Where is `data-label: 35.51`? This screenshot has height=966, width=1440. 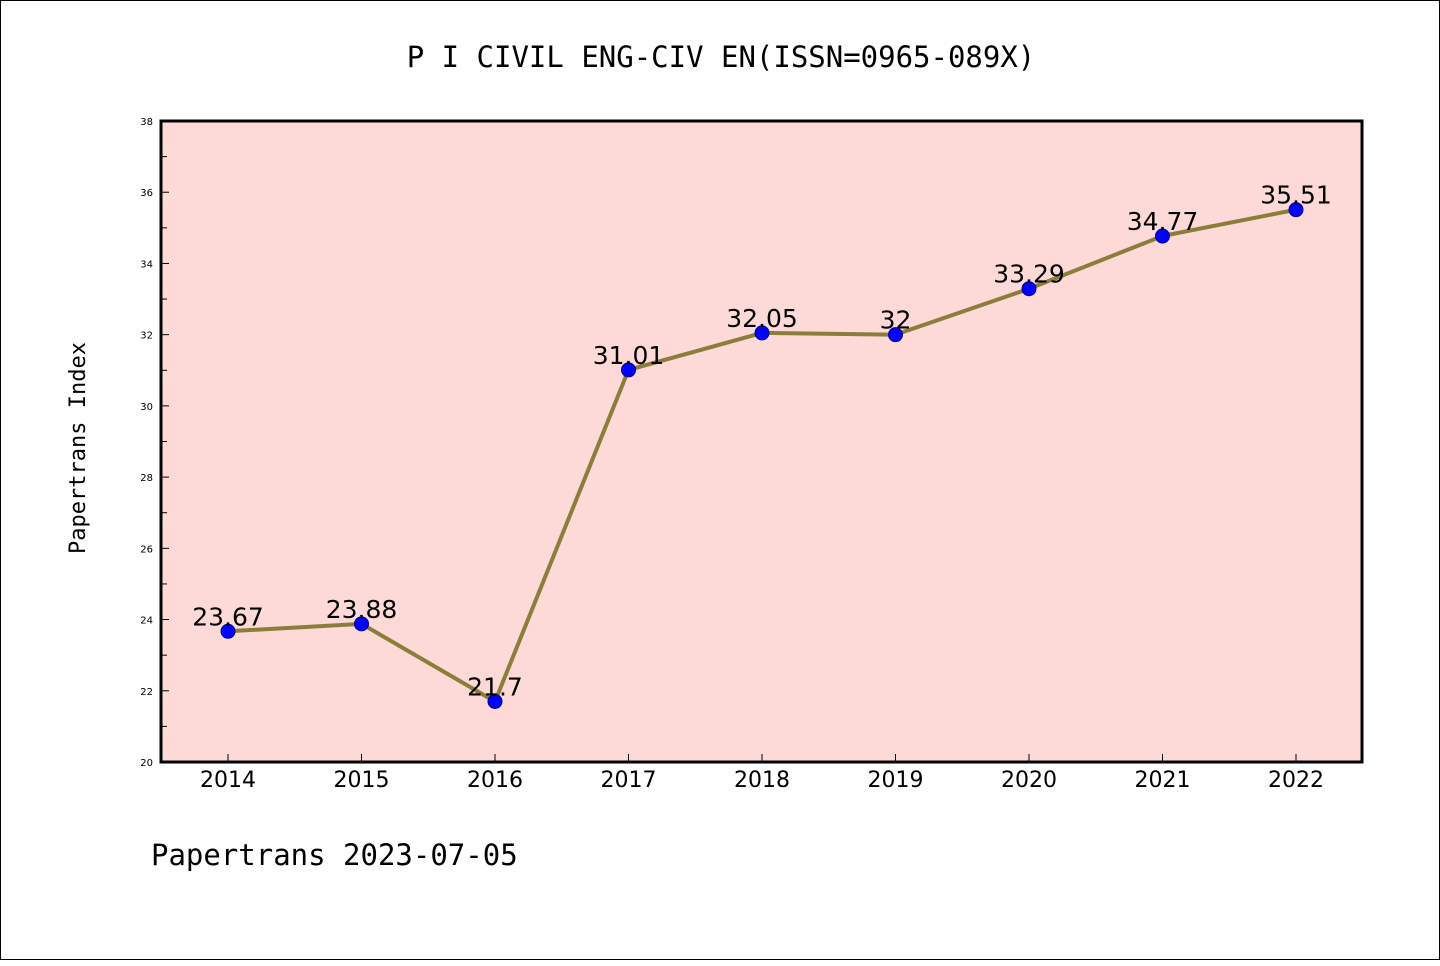 data-label: 35.51 is located at coordinates (1296, 195).